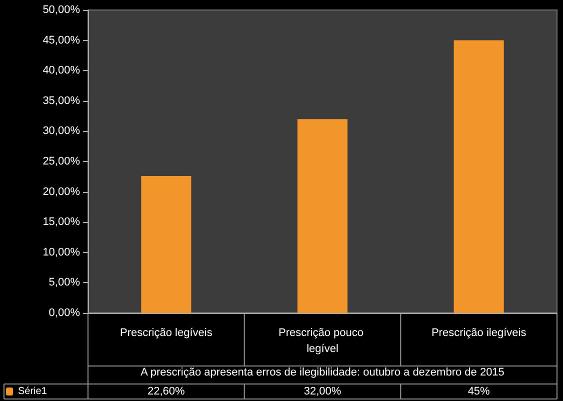  What do you see at coordinates (64, 282) in the screenshot?
I see `y-tick-label: 5,00%` at bounding box center [64, 282].